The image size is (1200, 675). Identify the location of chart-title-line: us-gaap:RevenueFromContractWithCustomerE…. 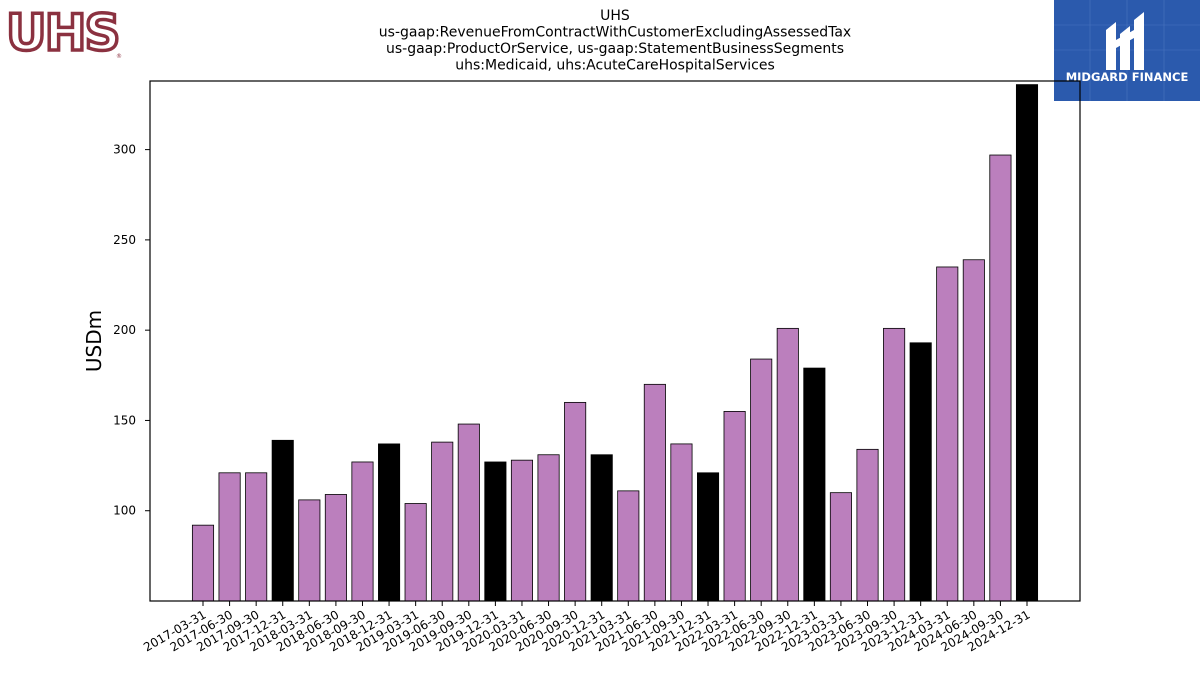
(615, 33).